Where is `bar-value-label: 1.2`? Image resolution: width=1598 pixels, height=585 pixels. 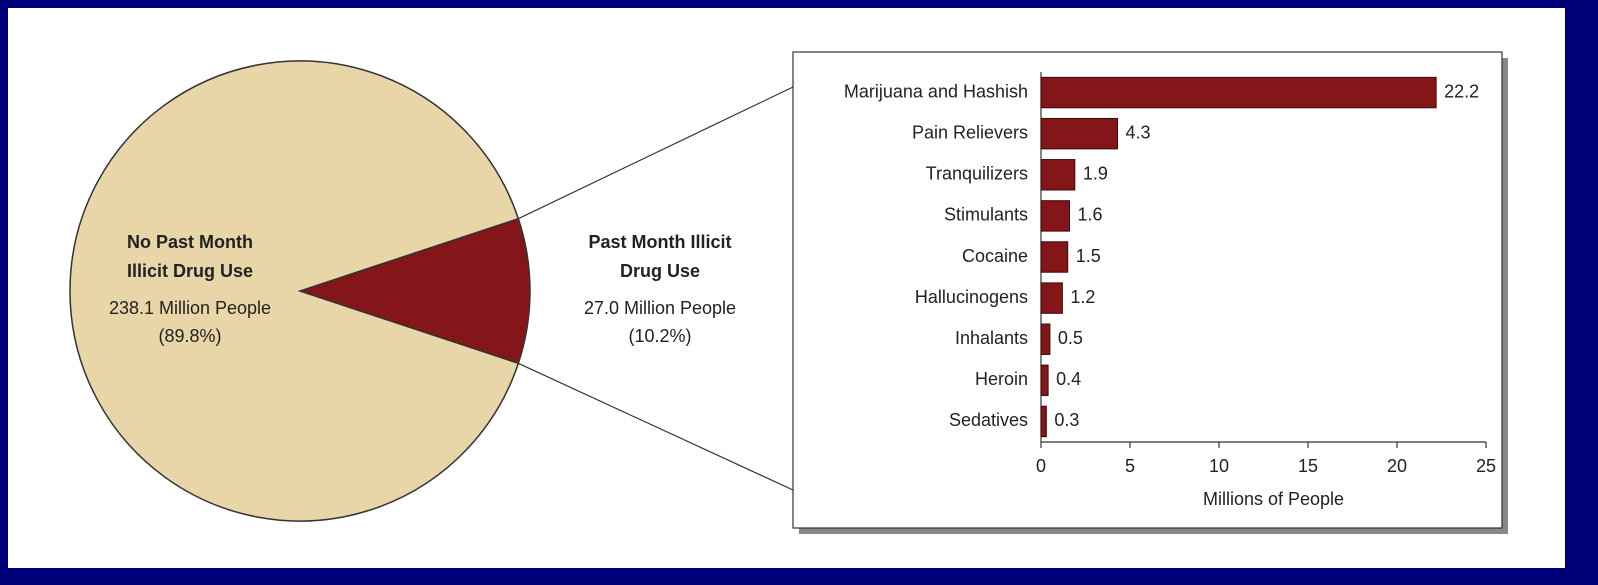 bar-value-label: 1.2 is located at coordinates (1082, 297).